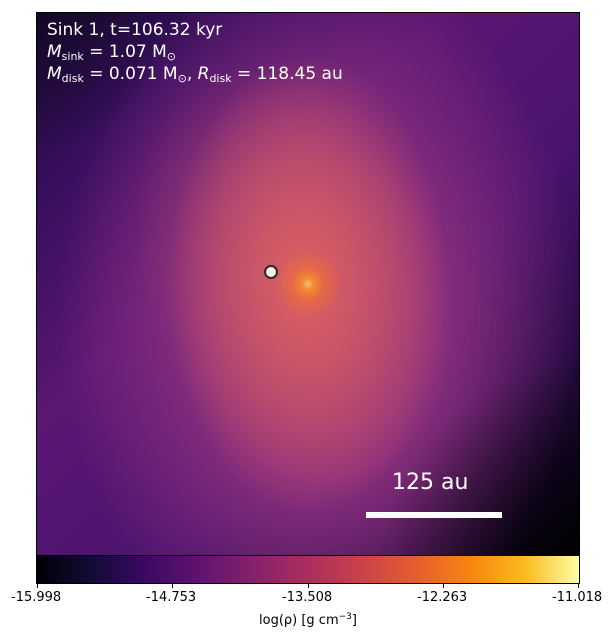  I want to click on sink-marker-icon, so click(271, 272).